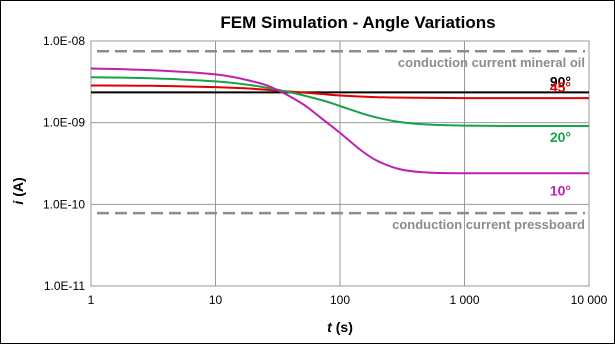 Image resolution: width=615 pixels, height=345 pixels. Describe the element at coordinates (64, 204) in the screenshot. I see `y-tick-label: 1.0E-10` at that location.